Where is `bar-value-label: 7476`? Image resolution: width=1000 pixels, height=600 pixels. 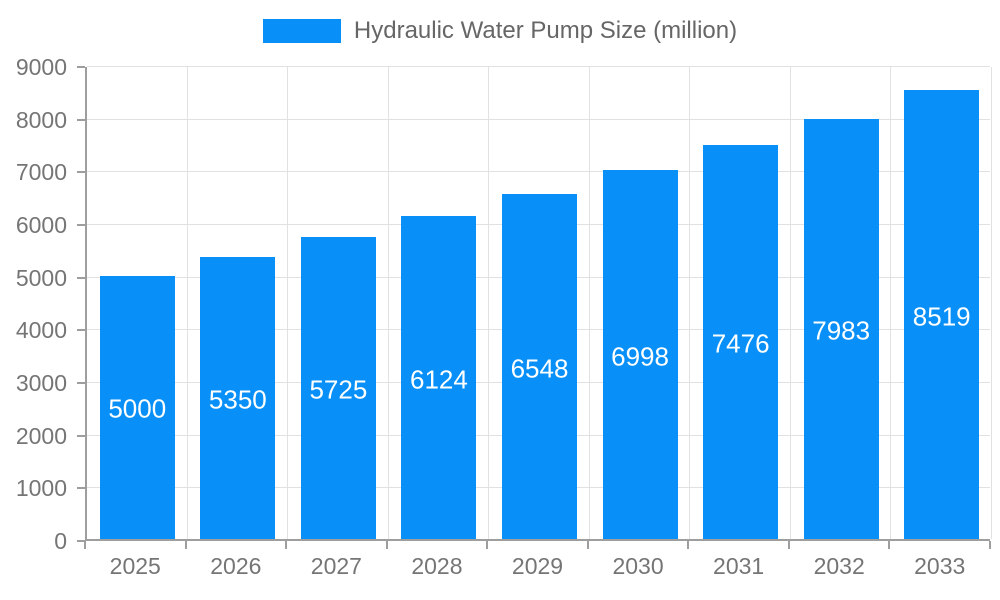 bar-value-label: 7476 is located at coordinates (740, 343).